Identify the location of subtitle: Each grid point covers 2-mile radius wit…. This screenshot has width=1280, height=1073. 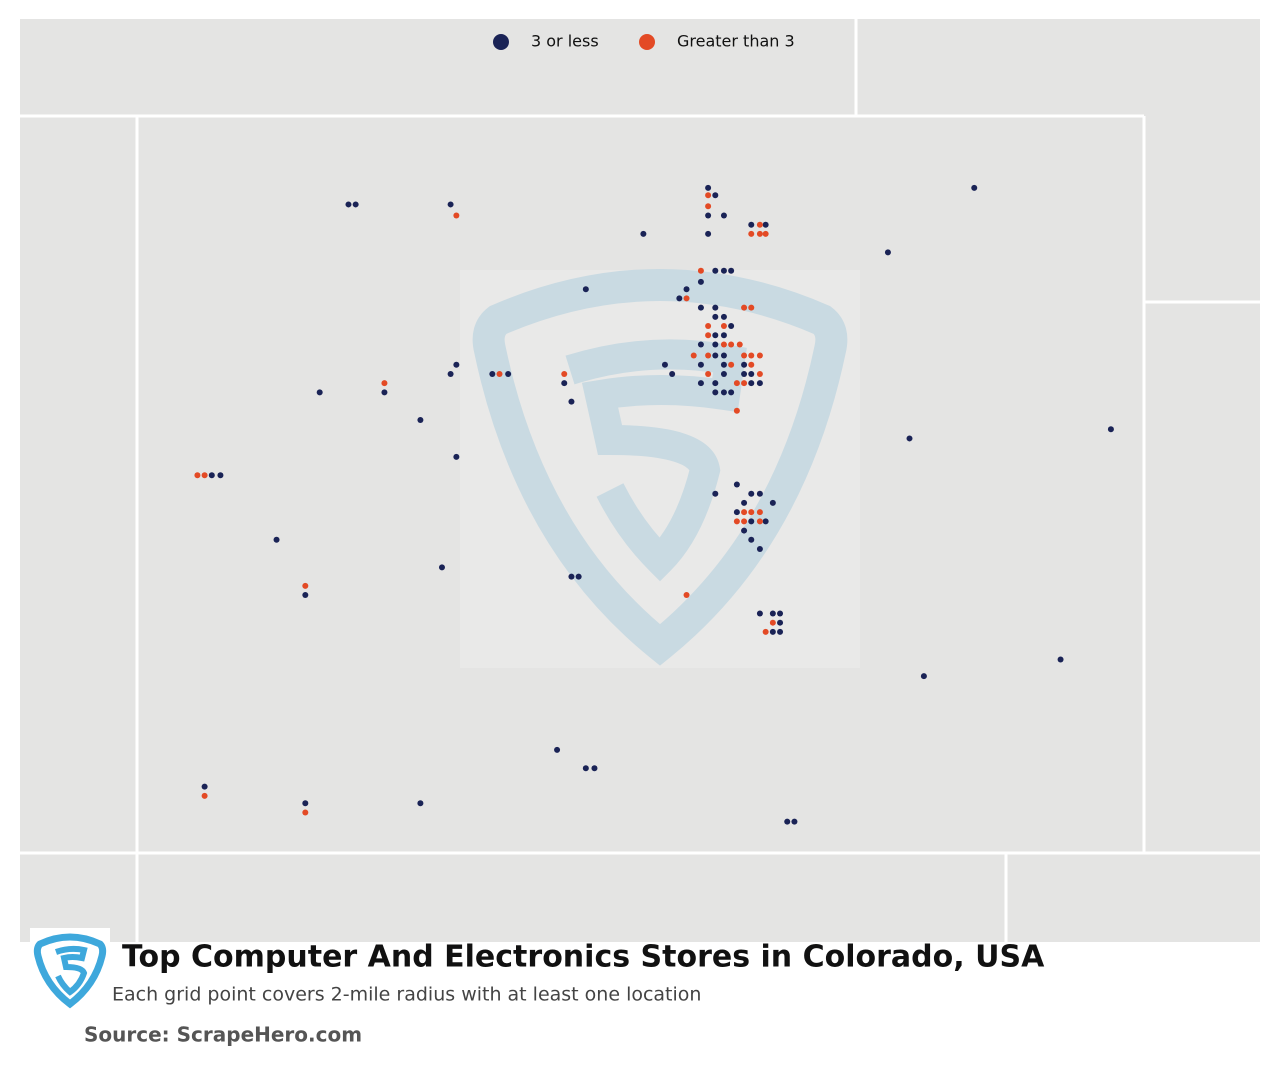
(406, 995).